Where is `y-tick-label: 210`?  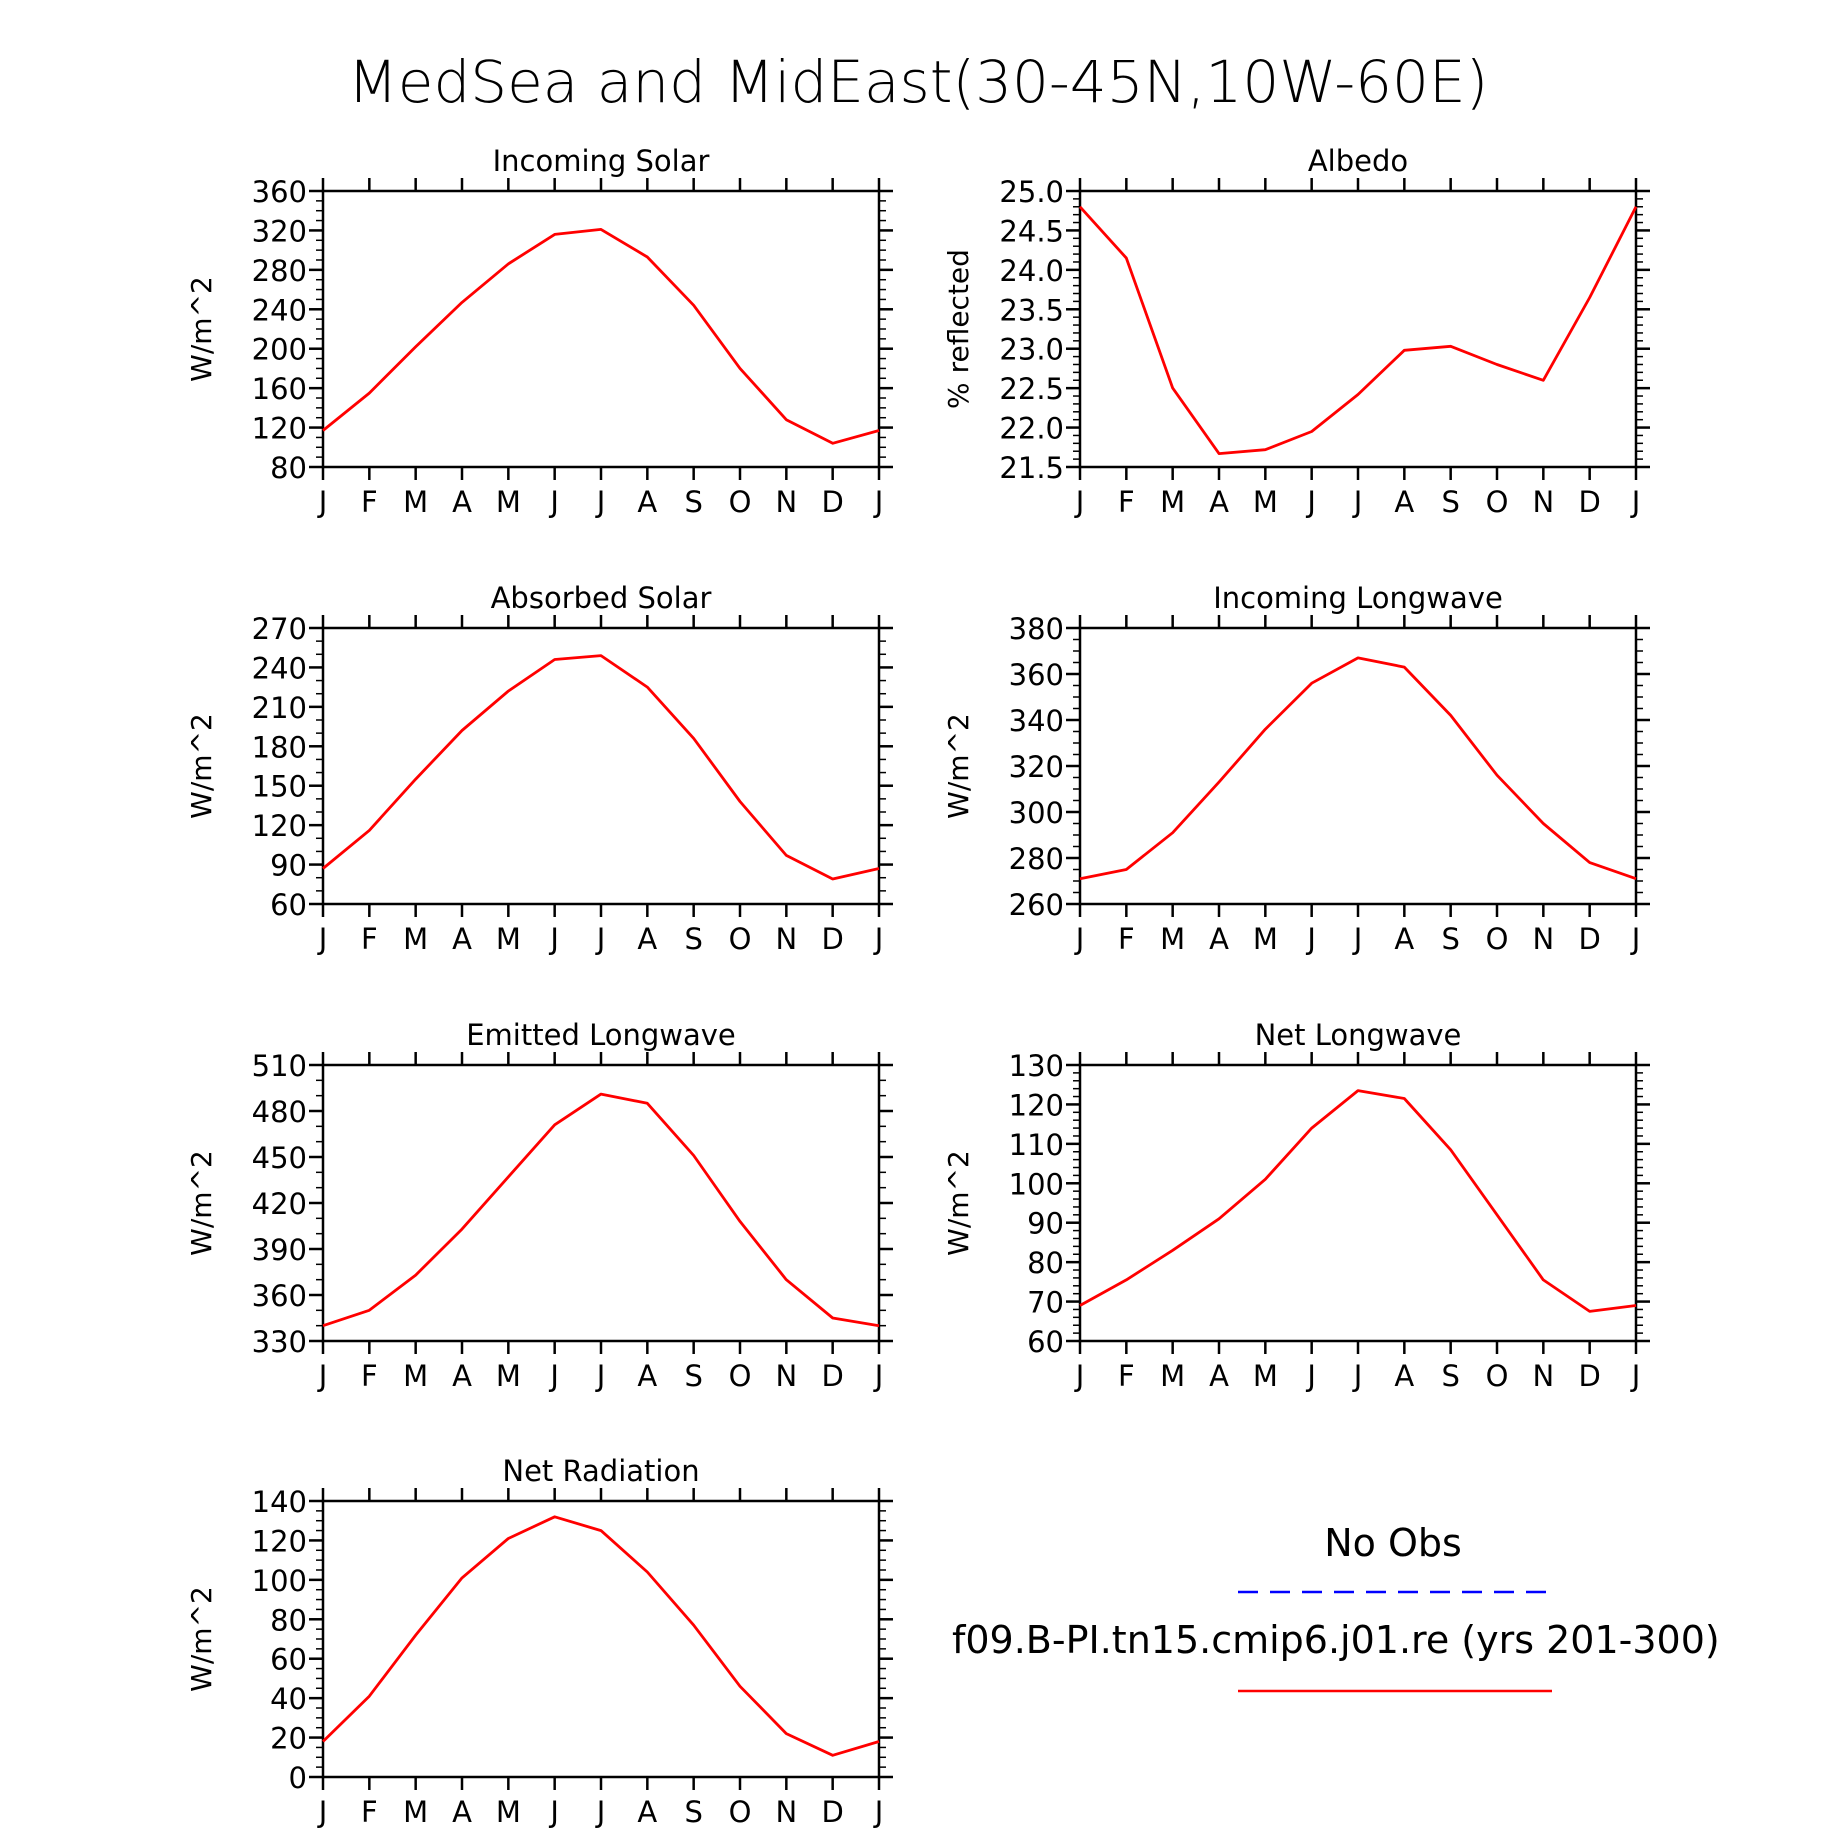
y-tick-label: 210 is located at coordinates (279, 708).